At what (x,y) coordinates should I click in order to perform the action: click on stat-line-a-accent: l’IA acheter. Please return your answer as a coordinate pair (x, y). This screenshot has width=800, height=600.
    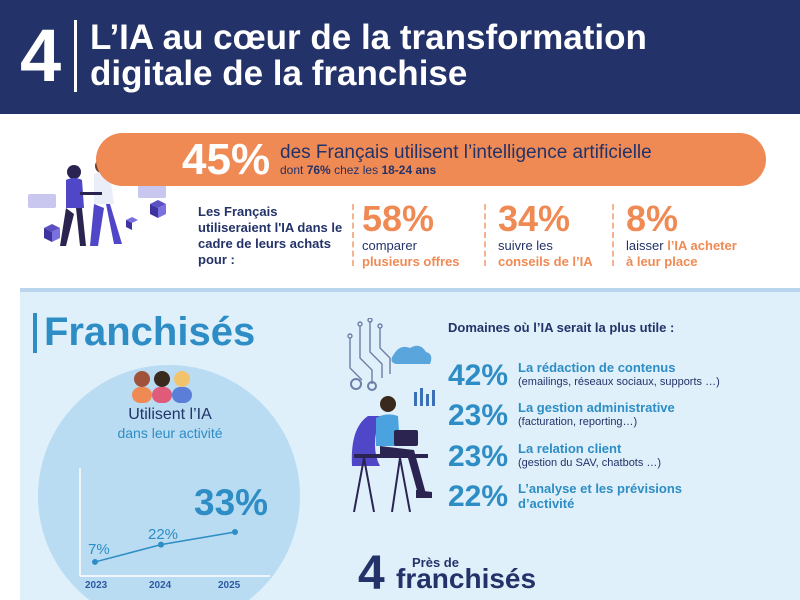
    Looking at the image, I should click on (702, 245).